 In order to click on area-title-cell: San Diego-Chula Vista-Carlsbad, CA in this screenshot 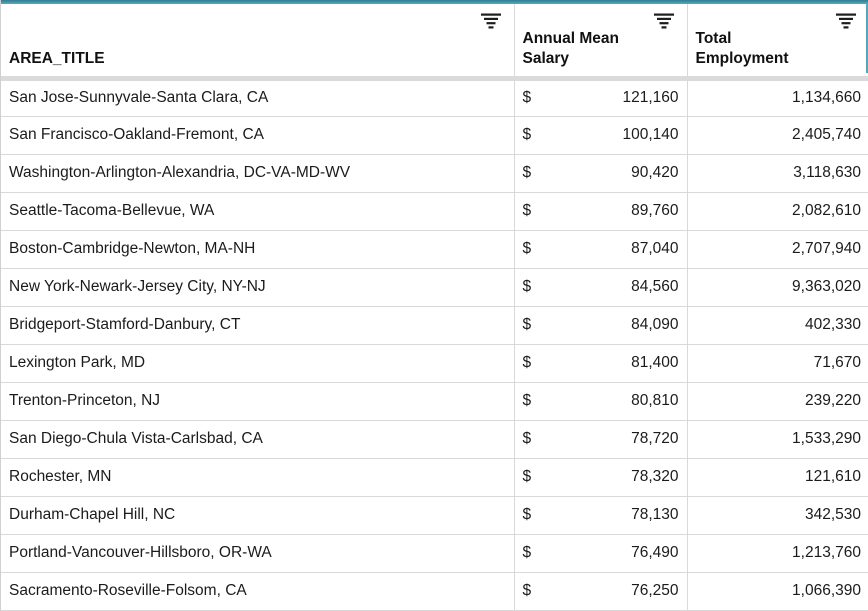, I will do `click(257, 439)`.